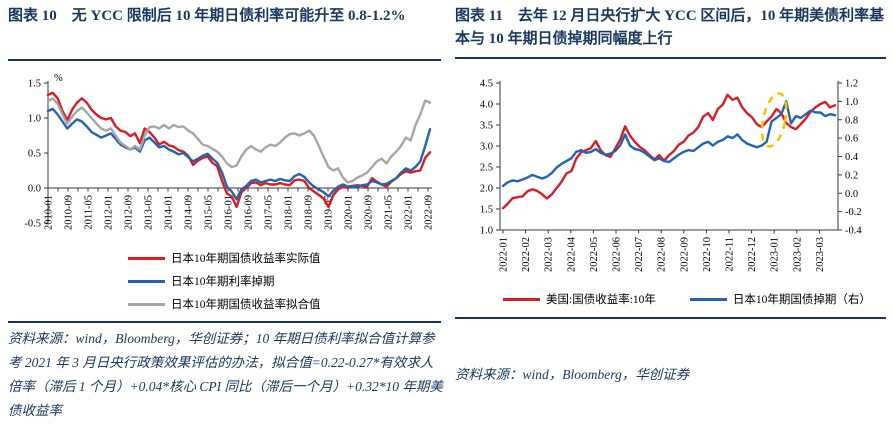  Describe the element at coordinates (189, 212) in the screenshot. I see `x-tick-label: 2014-09` at that location.